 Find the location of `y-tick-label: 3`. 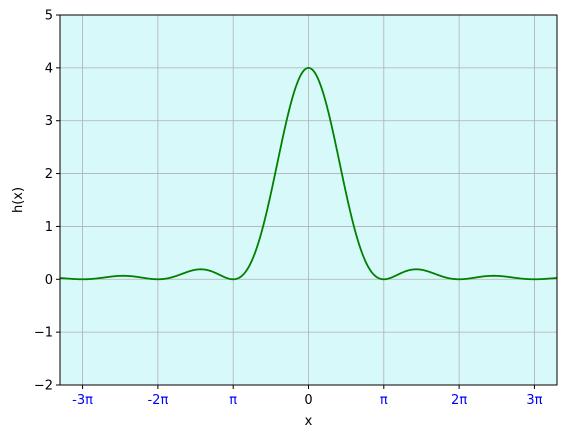

y-tick-label: 3 is located at coordinates (49, 121).